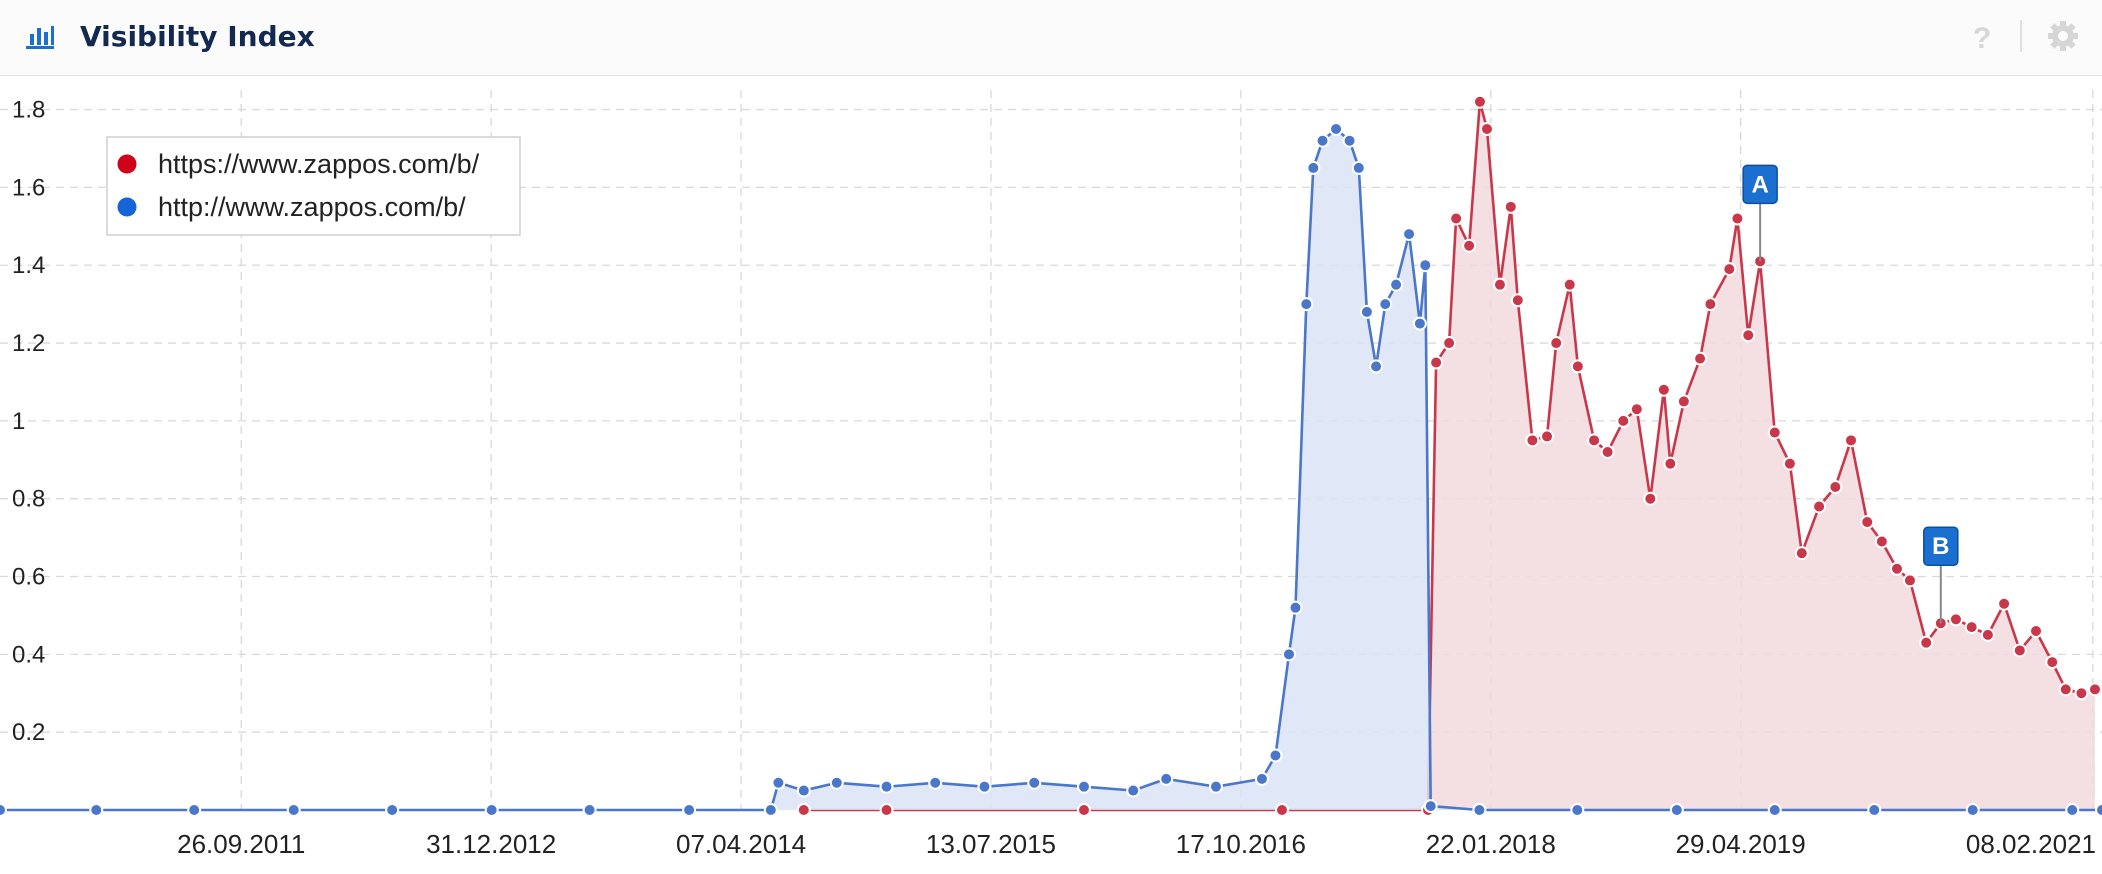 Image resolution: width=2102 pixels, height=874 pixels. What do you see at coordinates (2025, 37) in the screenshot?
I see `header-tools: ?` at bounding box center [2025, 37].